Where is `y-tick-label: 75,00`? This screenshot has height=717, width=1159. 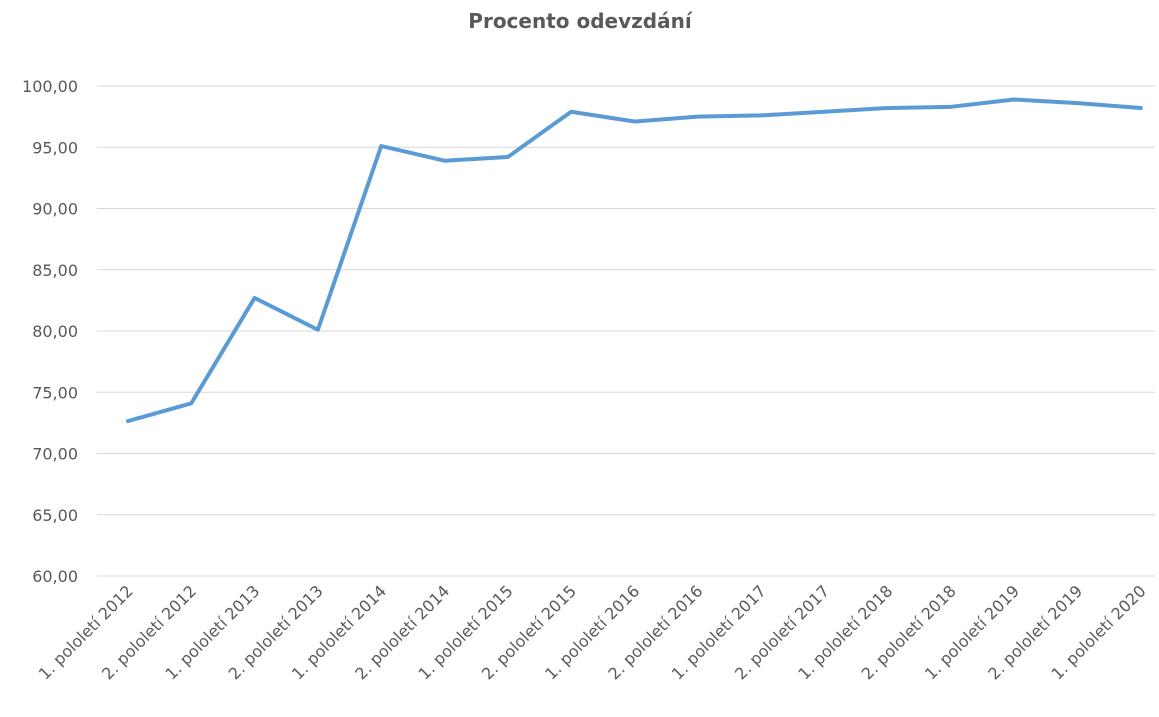
y-tick-label: 75,00 is located at coordinates (55, 392).